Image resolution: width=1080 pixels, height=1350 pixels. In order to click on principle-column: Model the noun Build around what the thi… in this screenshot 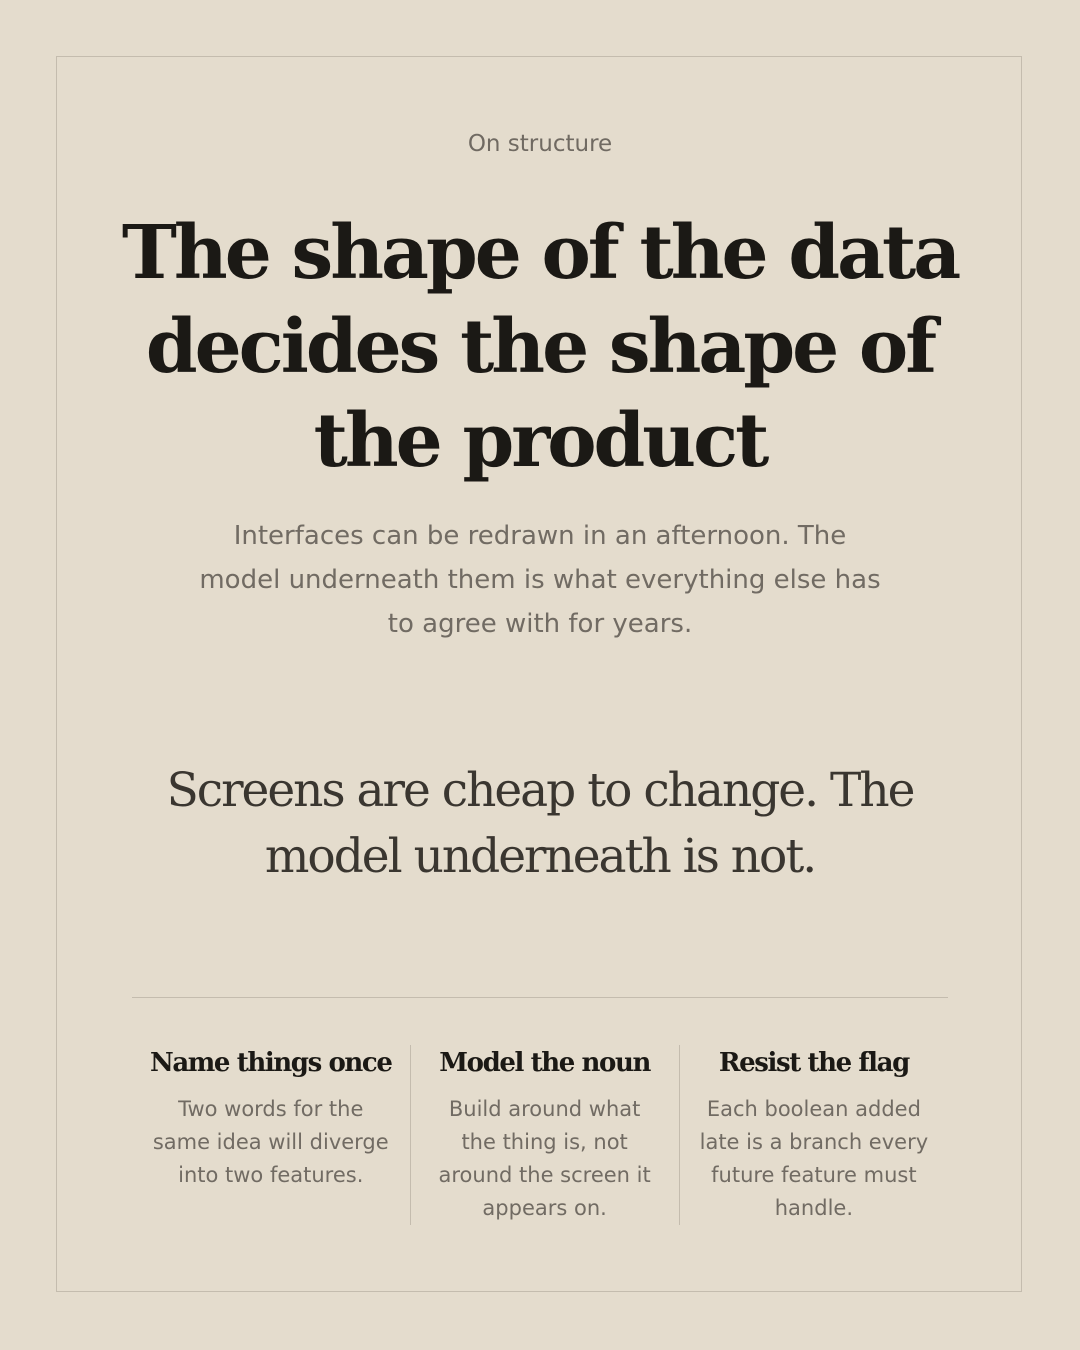, I will do `click(544, 1135)`.